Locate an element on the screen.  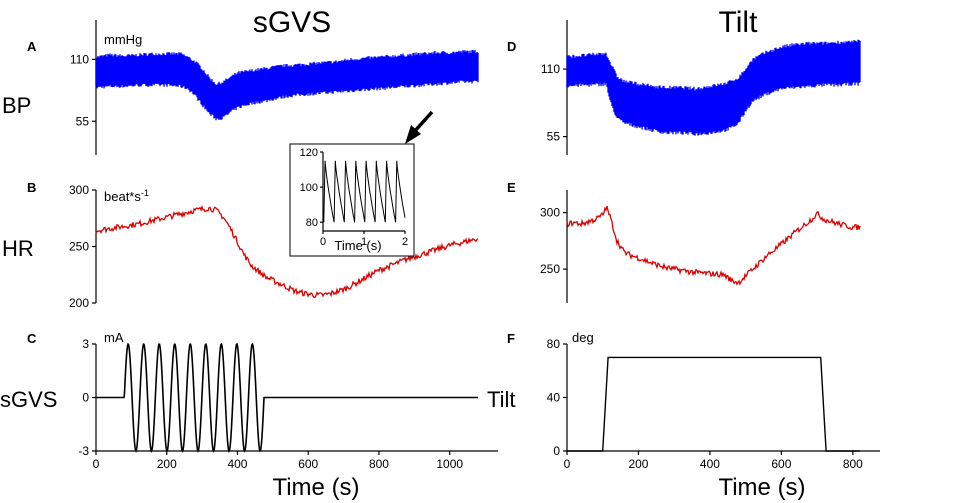
inset-y-tick-label: 100 is located at coordinates (309, 188).